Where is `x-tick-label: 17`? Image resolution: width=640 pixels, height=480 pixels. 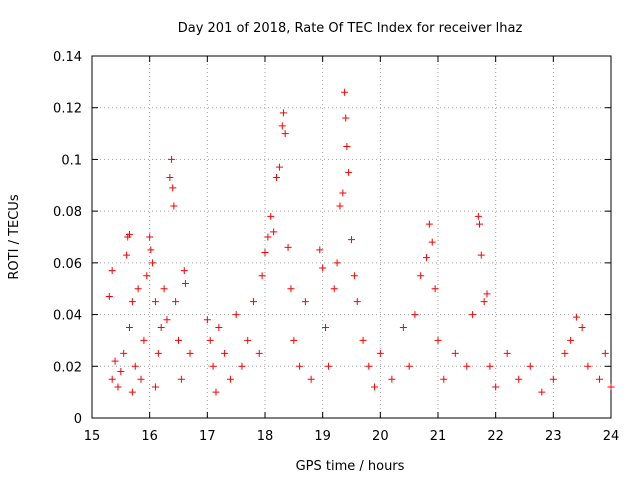
x-tick-label: 17 is located at coordinates (207, 436).